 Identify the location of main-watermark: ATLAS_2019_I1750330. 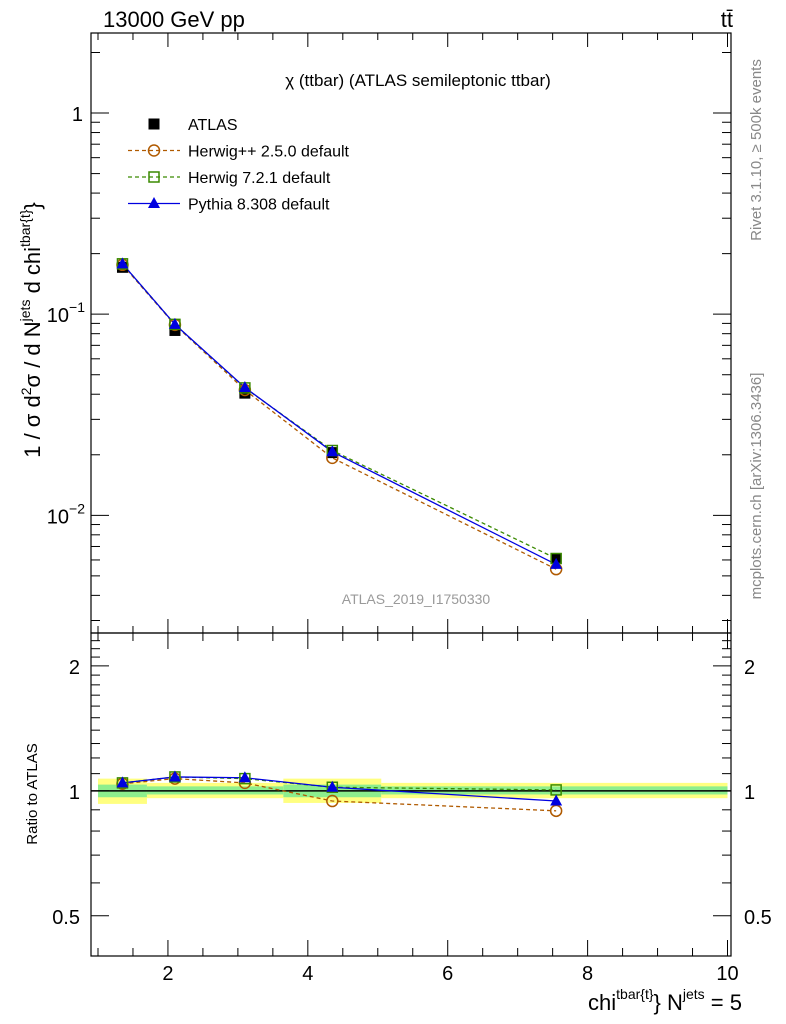
(416, 599).